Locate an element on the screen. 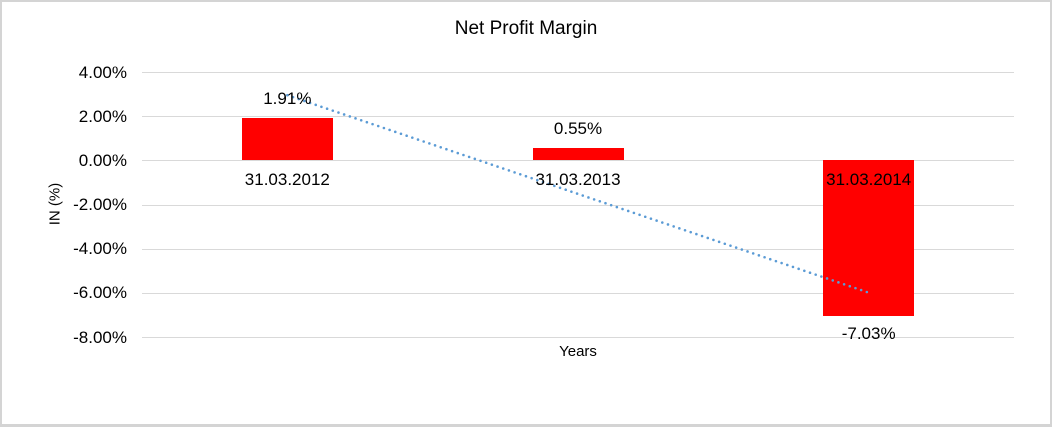  category-label: 31.03.2012 is located at coordinates (287, 180).